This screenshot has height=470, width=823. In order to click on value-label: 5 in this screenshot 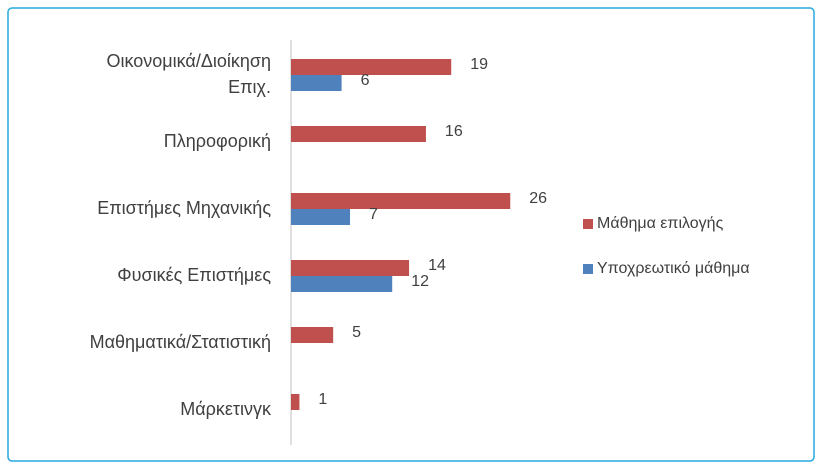, I will do `click(356, 332)`.